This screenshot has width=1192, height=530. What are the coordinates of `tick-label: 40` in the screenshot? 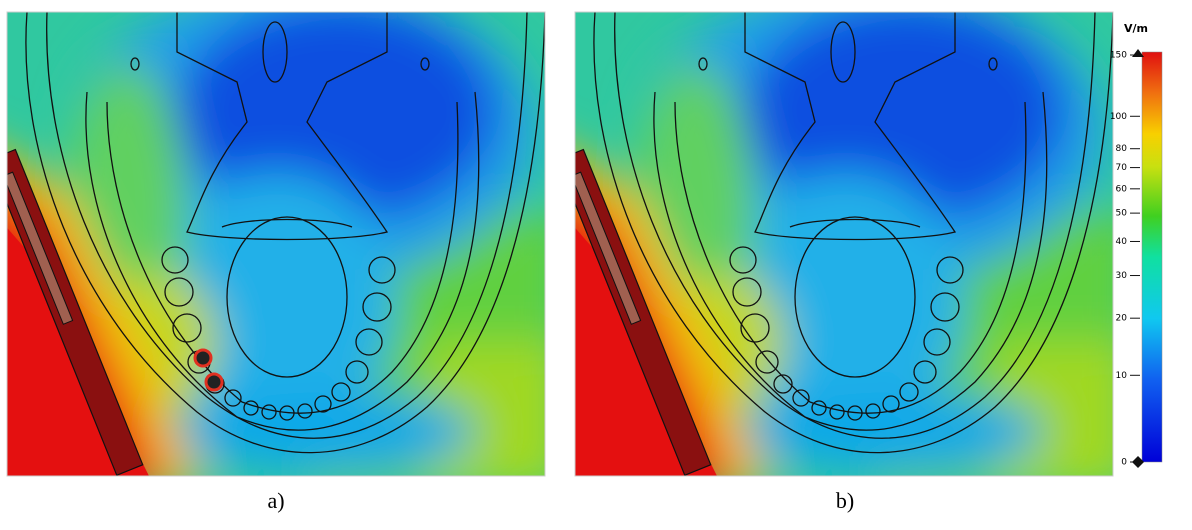 It's located at (1122, 242).